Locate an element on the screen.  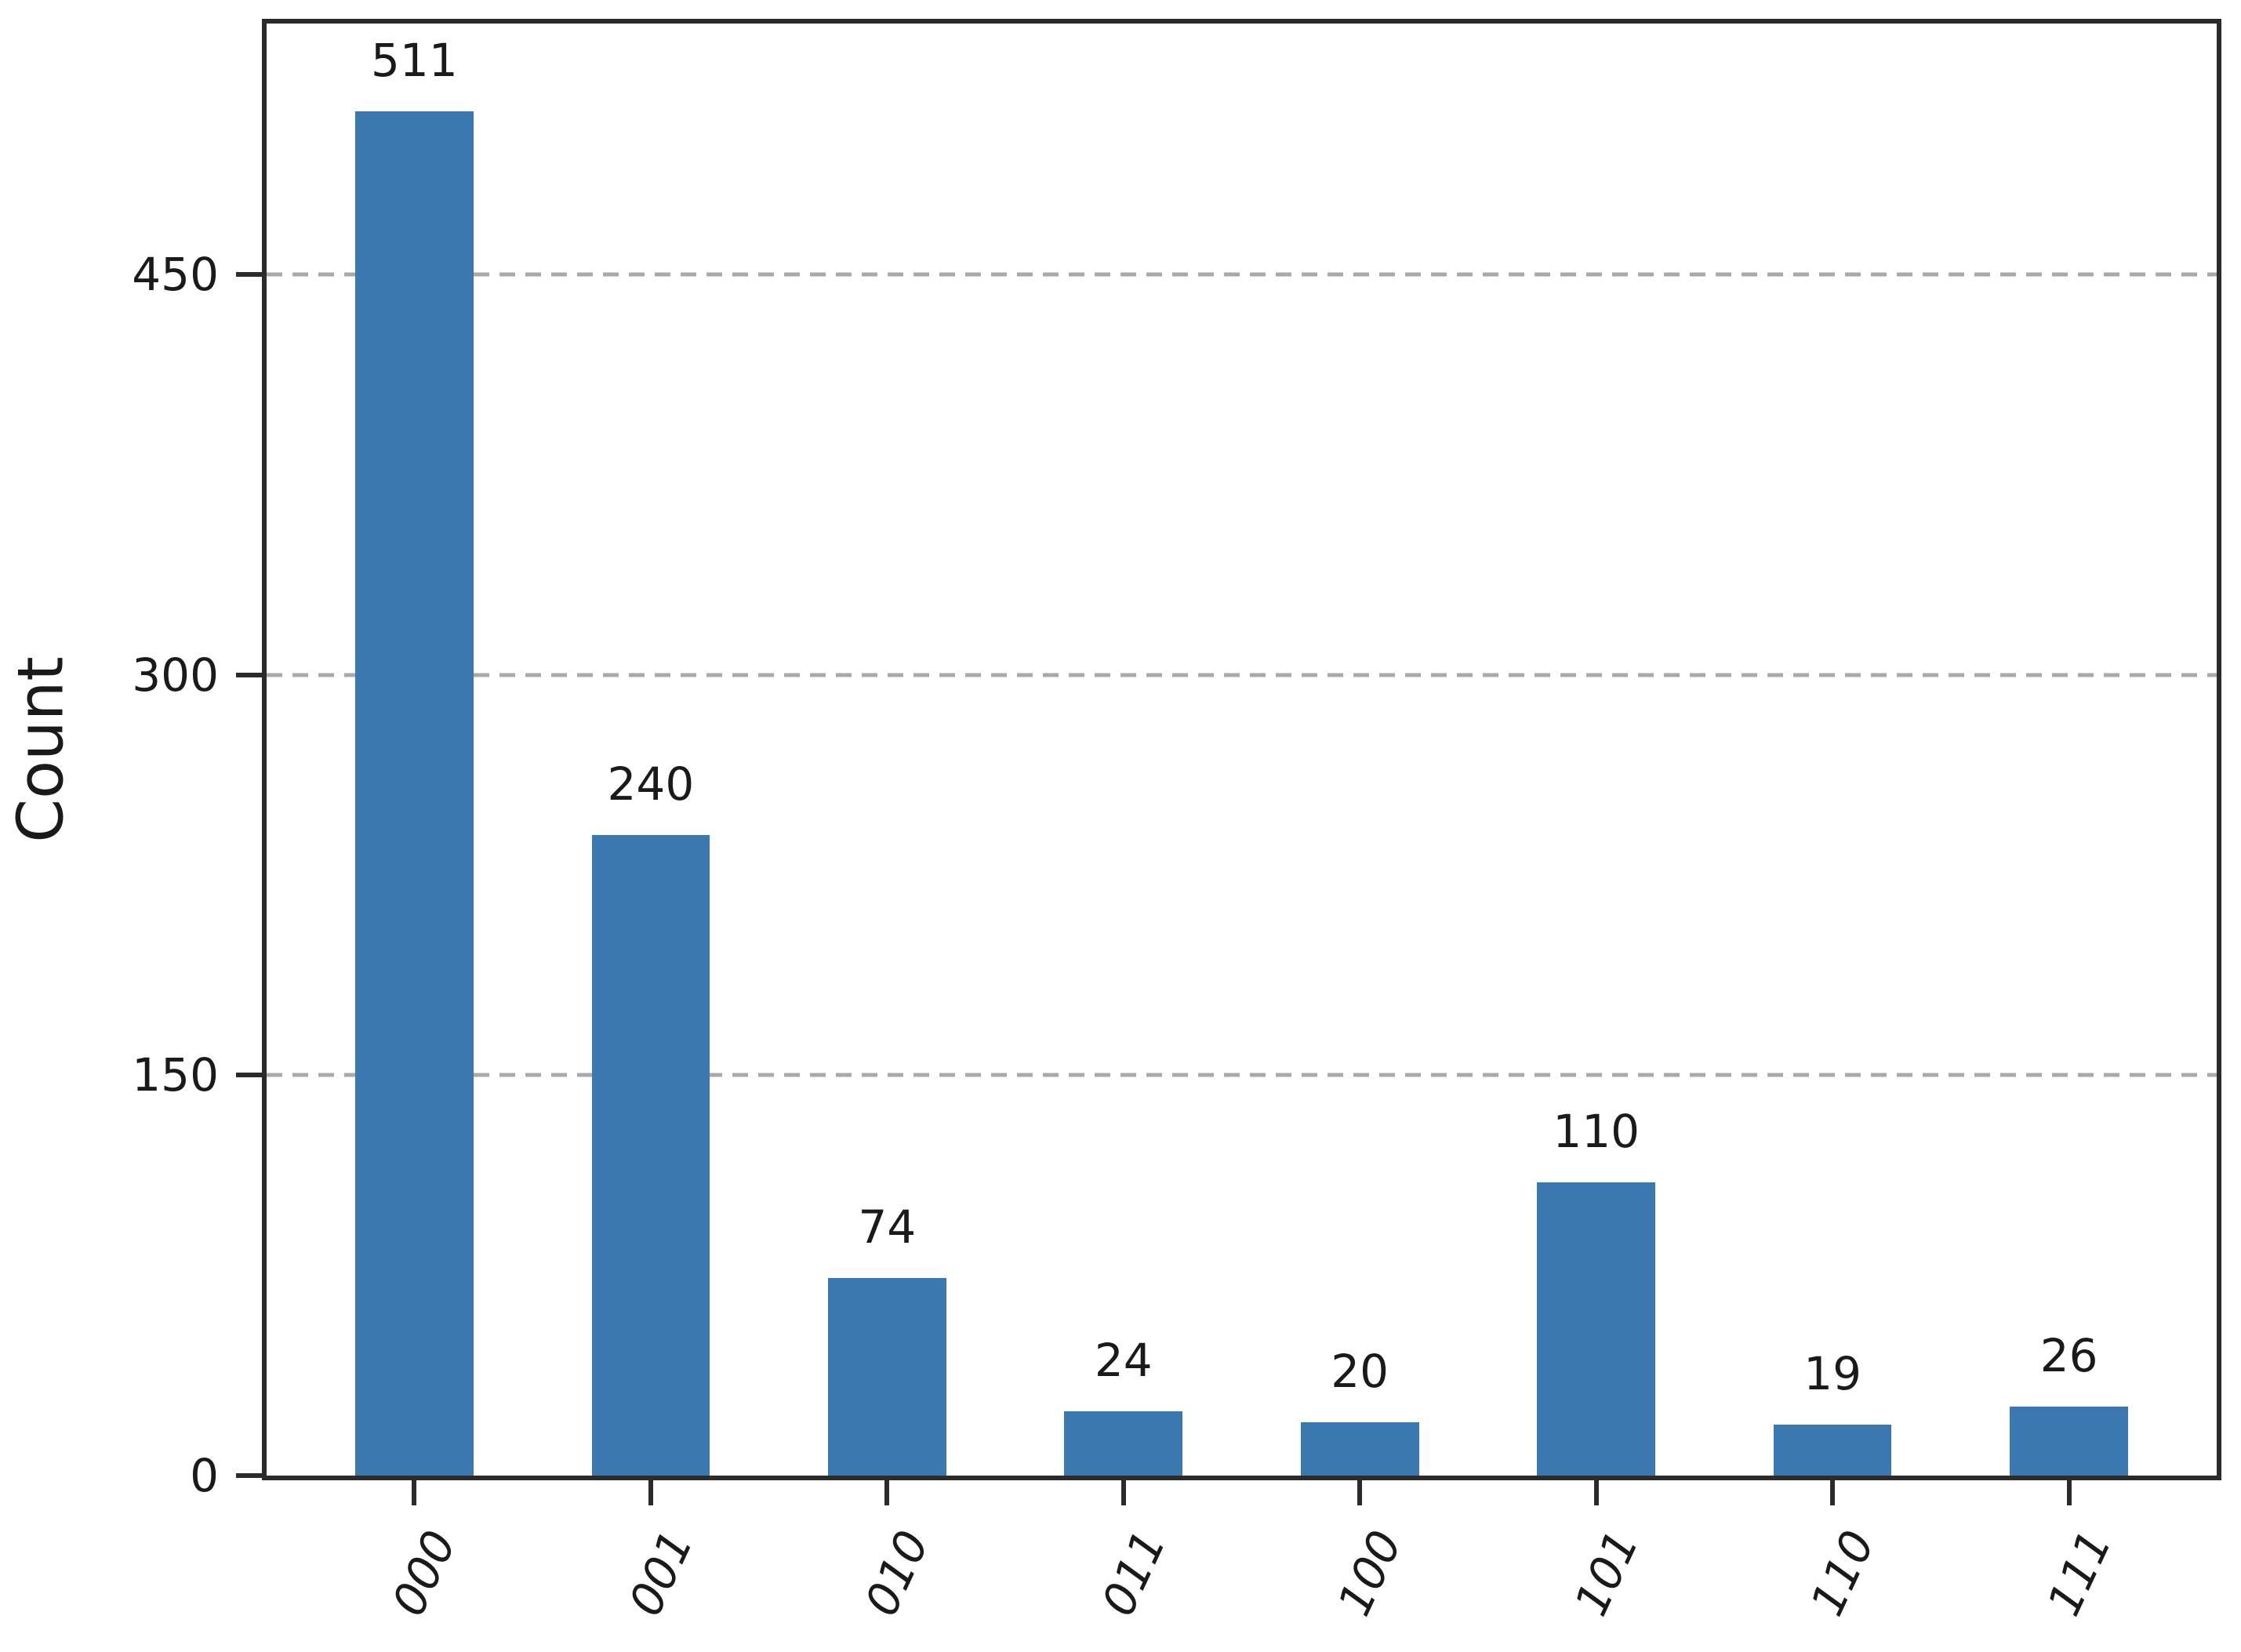
bar-value-label-101: 110 is located at coordinates (1596, 1131).